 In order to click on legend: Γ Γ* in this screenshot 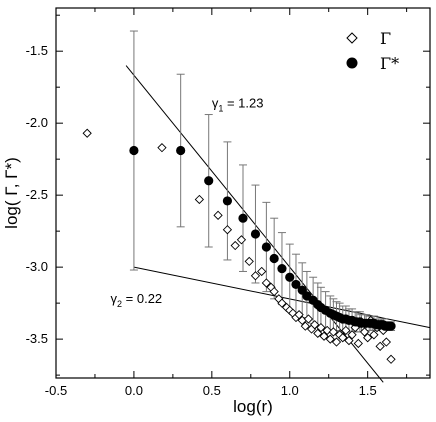, I will do `click(372, 51)`.